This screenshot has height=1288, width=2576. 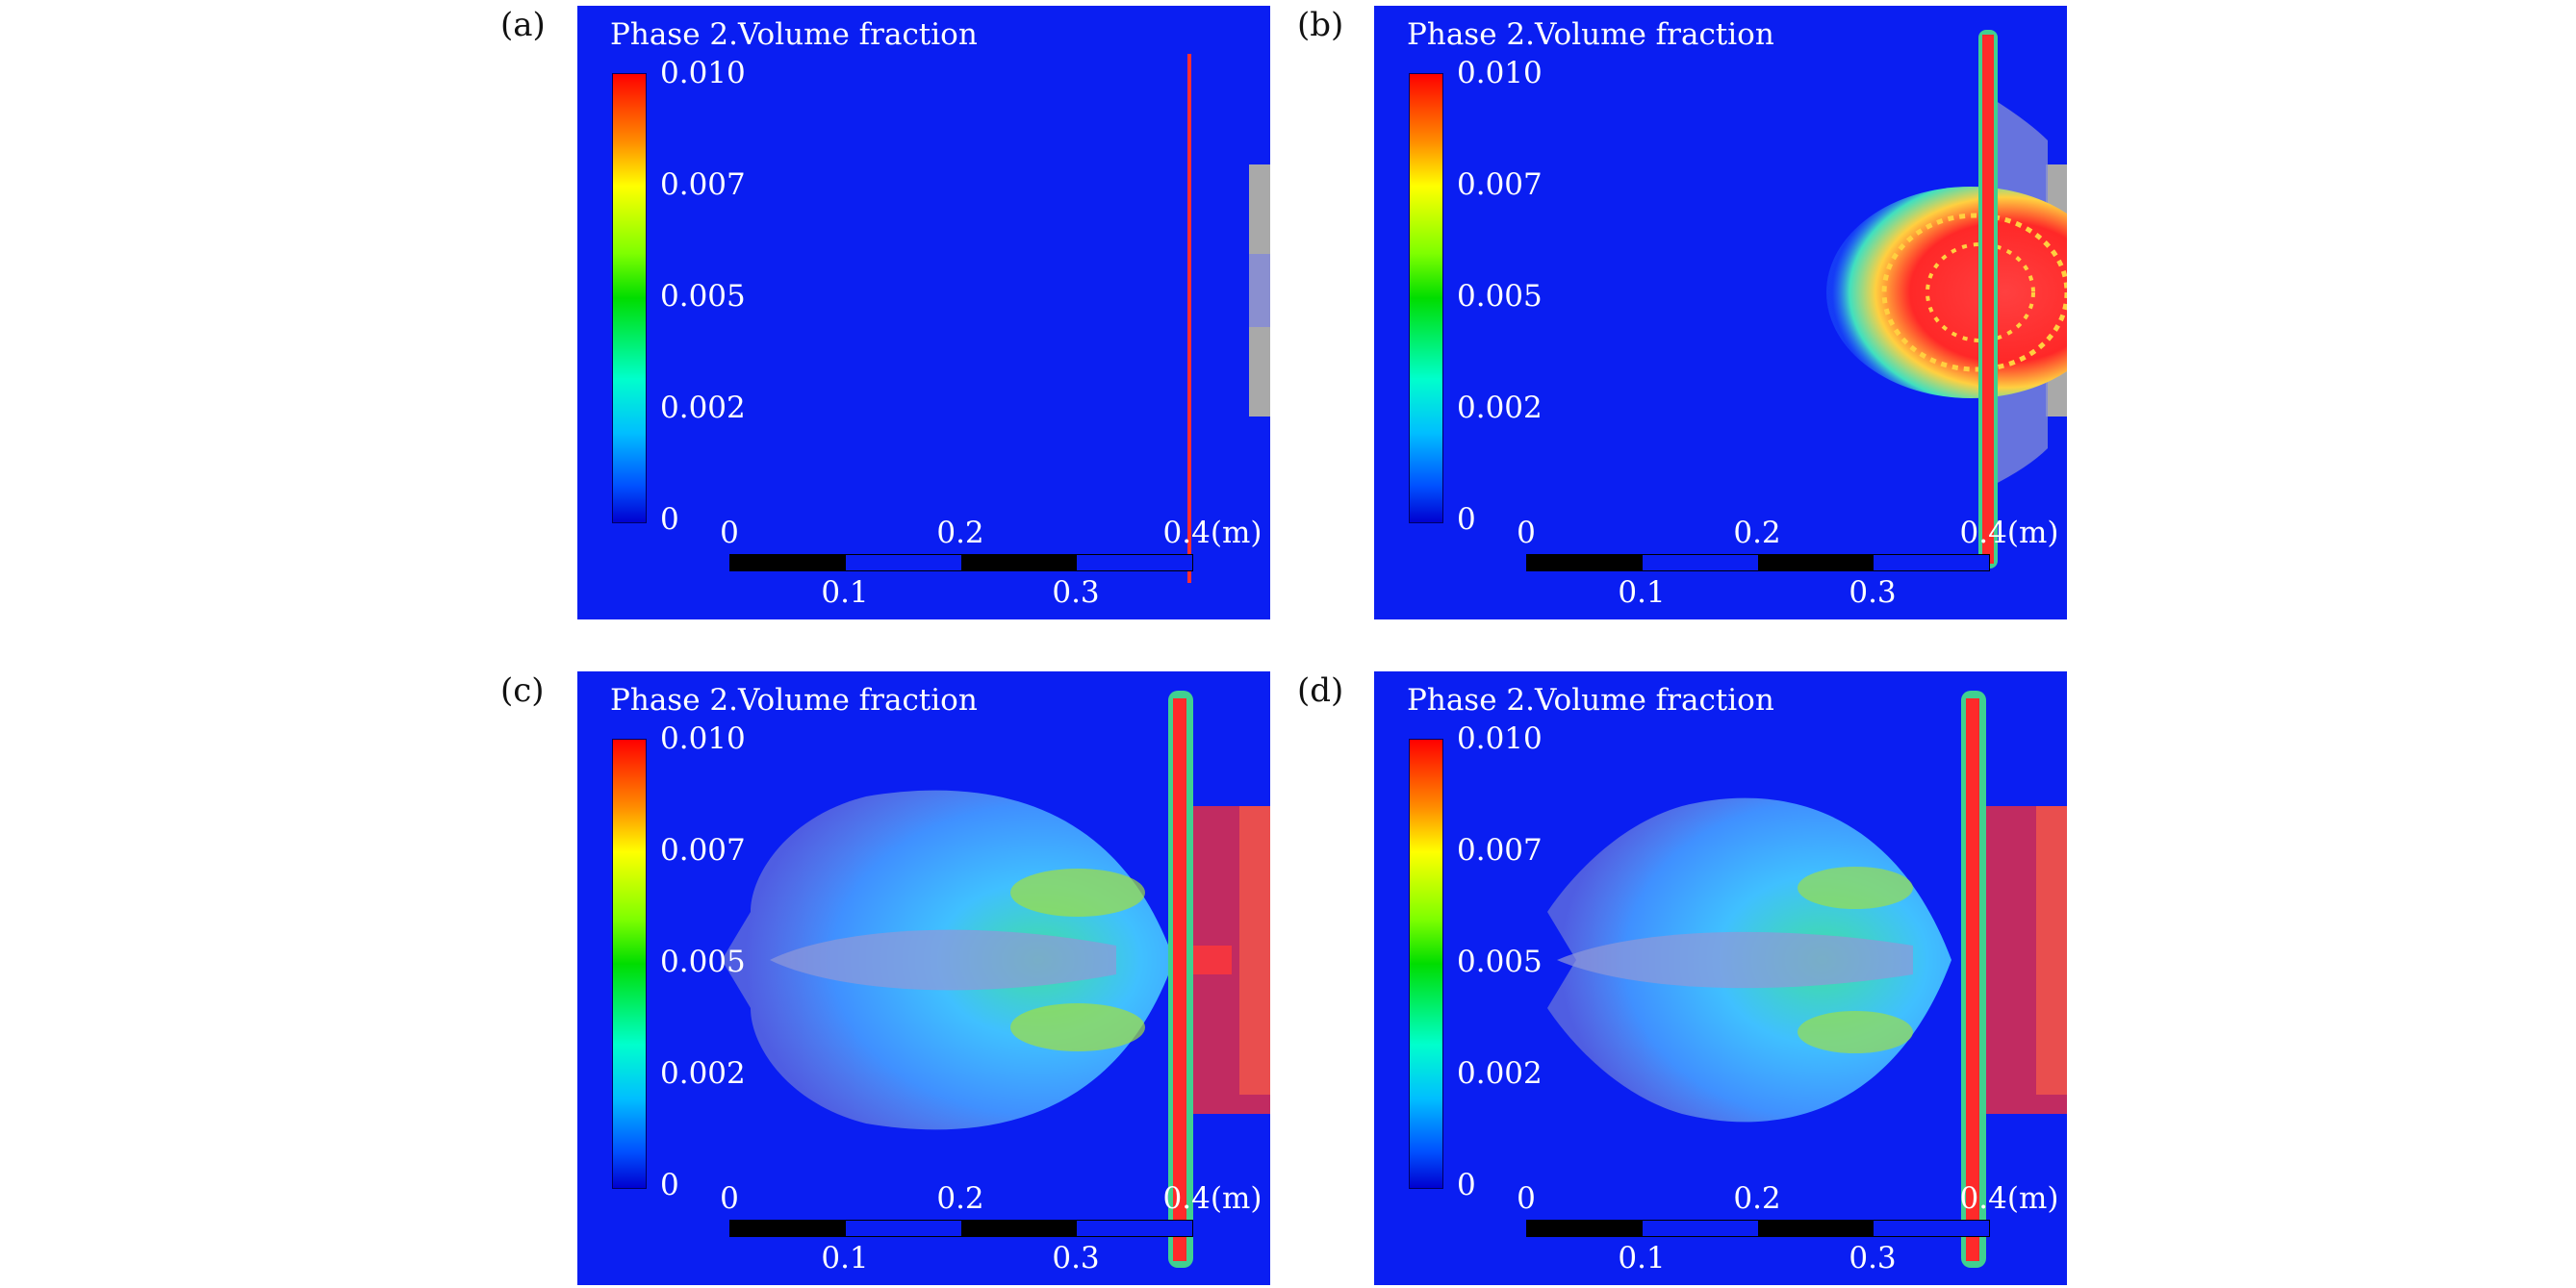 I want to click on panel-label-c: (c), so click(x=522, y=691).